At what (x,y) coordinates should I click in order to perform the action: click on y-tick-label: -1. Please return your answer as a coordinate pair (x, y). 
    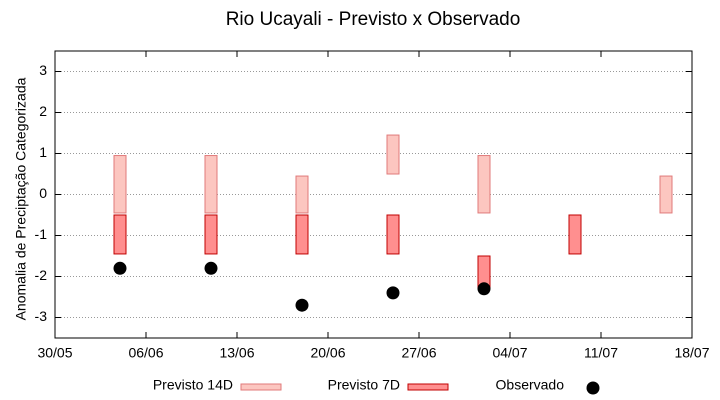
    Looking at the image, I should click on (41, 234).